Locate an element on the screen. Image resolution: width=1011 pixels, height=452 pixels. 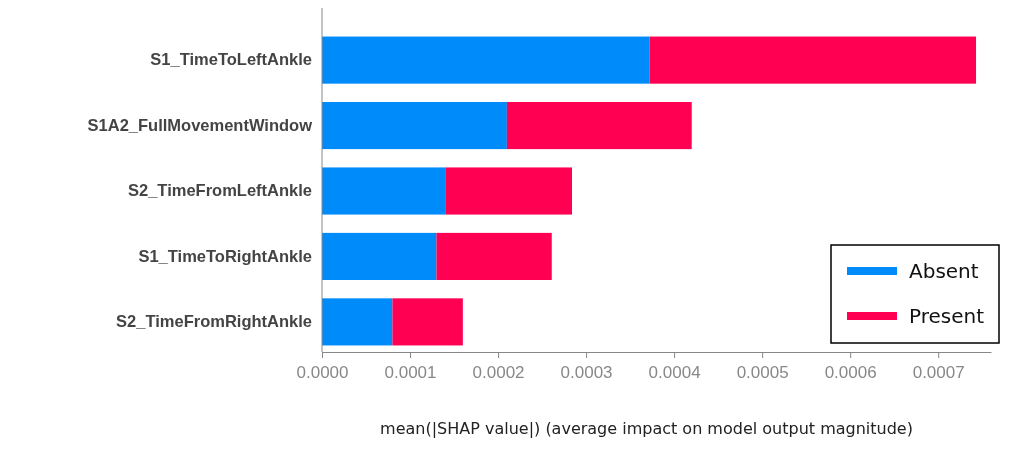
x-tick-label: 0.0005 is located at coordinates (762, 372).